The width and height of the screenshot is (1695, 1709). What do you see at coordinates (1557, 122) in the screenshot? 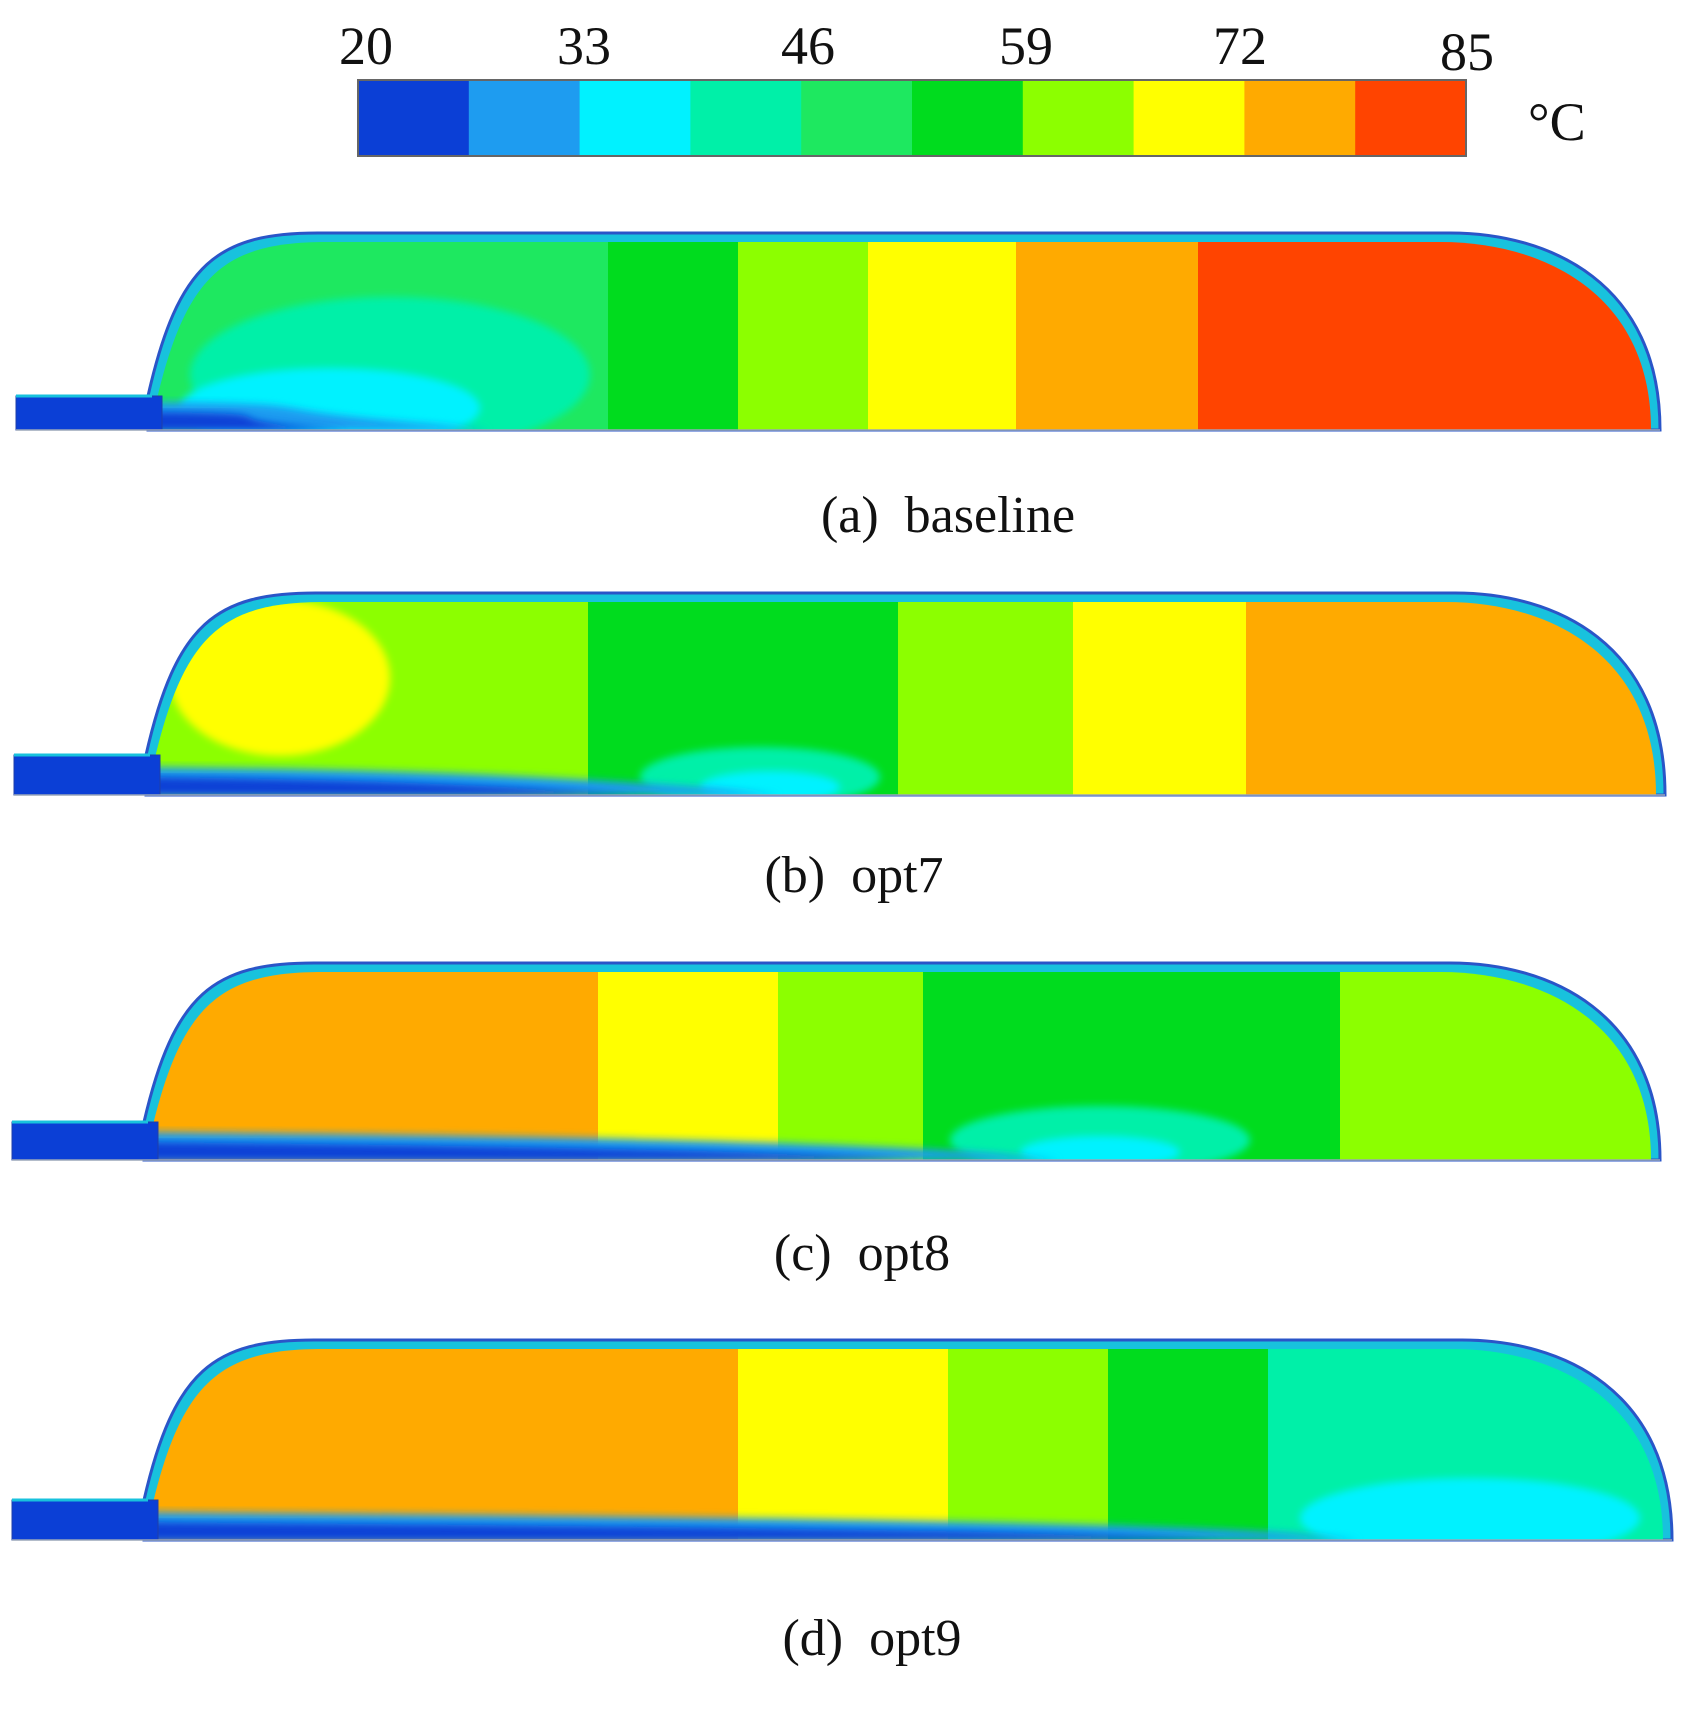
I see `colorbar-unit: °C` at bounding box center [1557, 122].